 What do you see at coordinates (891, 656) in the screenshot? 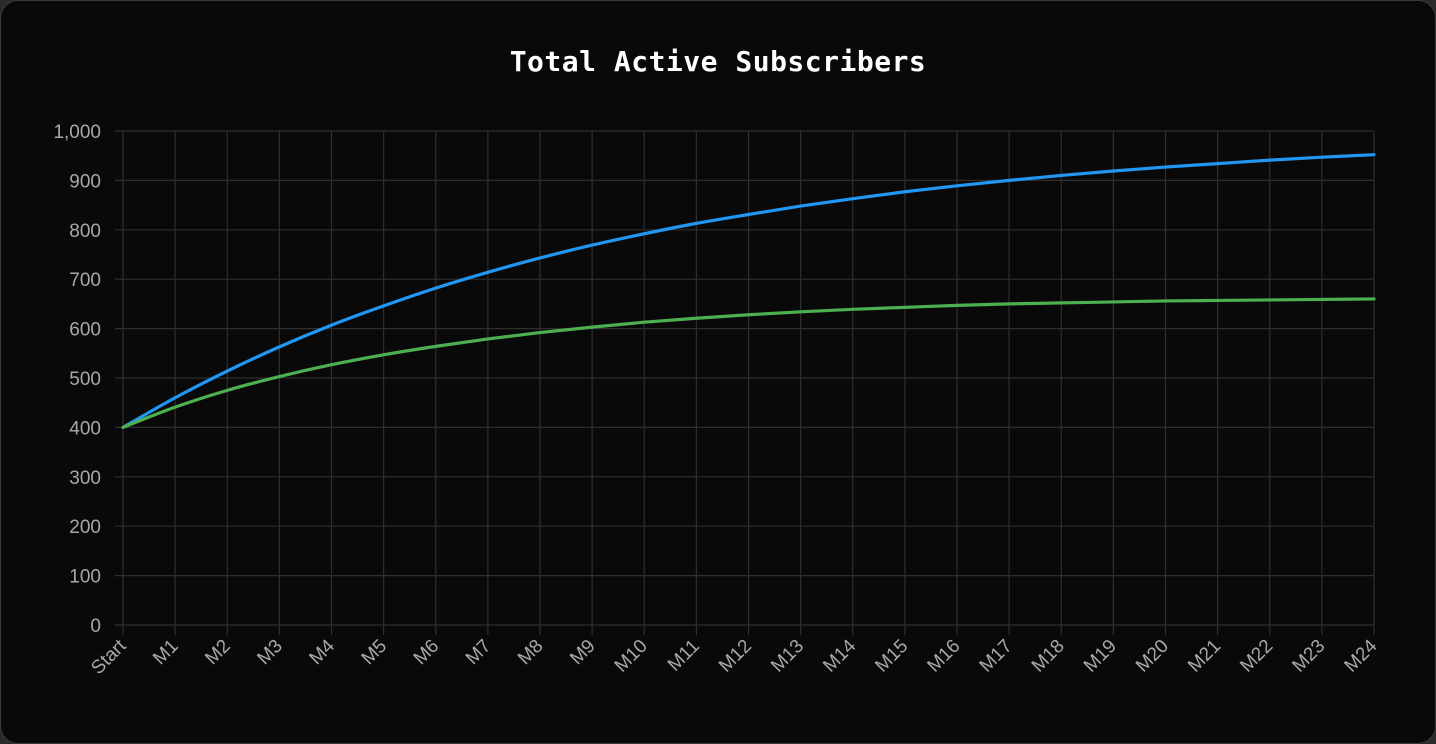
I see `x-tick-label: M15` at bounding box center [891, 656].